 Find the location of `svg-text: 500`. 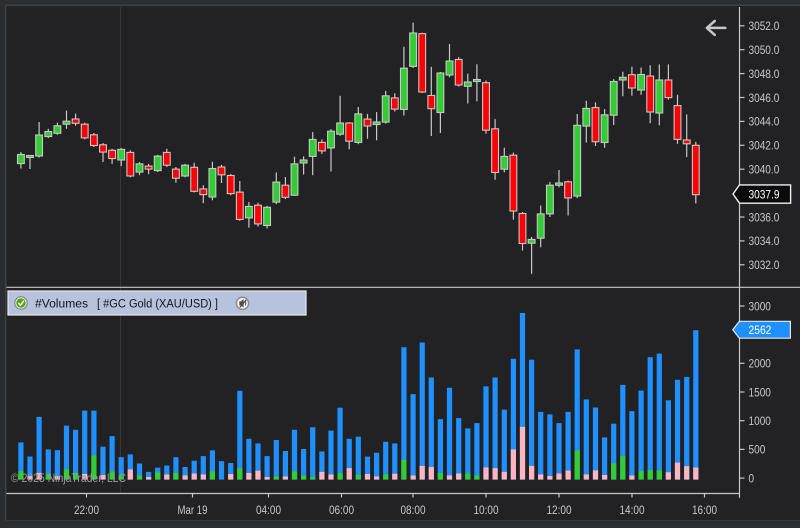

svg-text: 500 is located at coordinates (757, 450).